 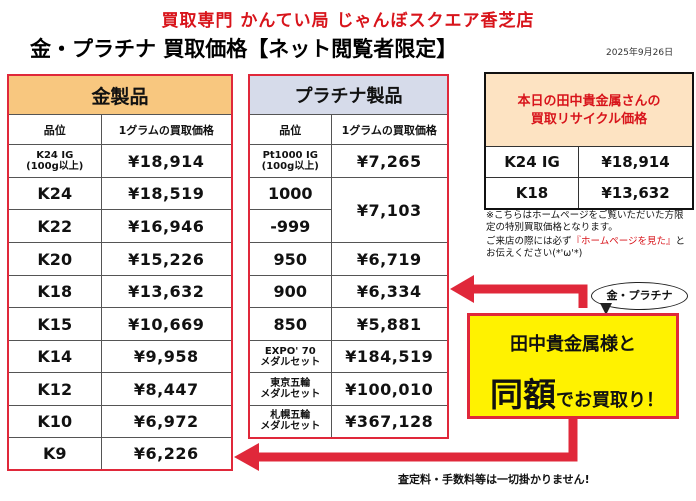 I want to click on gold-grade: K14, so click(x=54, y=356).